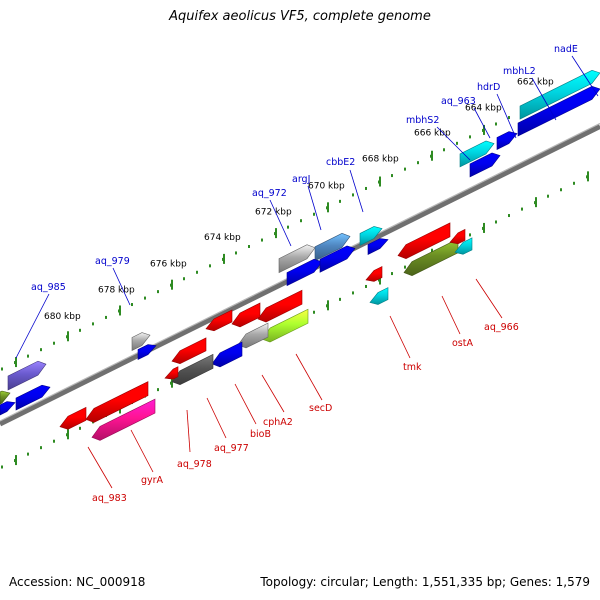 This screenshot has height=600, width=600. I want to click on gene-label-mbhS2: mbhS2, so click(422, 120).